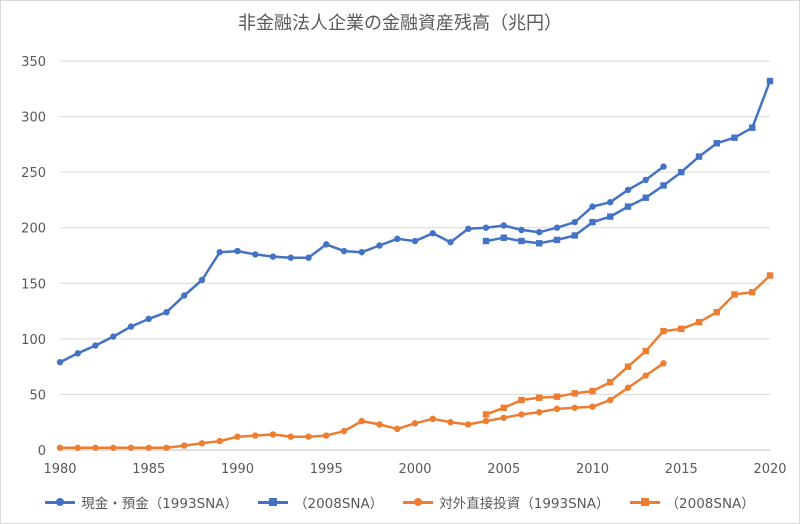  What do you see at coordinates (141, 502) in the screenshot?
I see `legend-item: 現金・預金（1993SNA）` at bounding box center [141, 502].